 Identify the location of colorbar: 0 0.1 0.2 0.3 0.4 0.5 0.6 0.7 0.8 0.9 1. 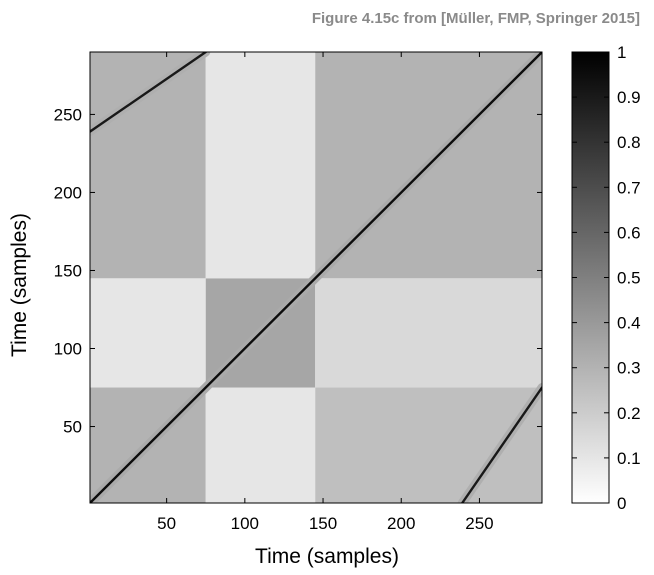
(606, 278).